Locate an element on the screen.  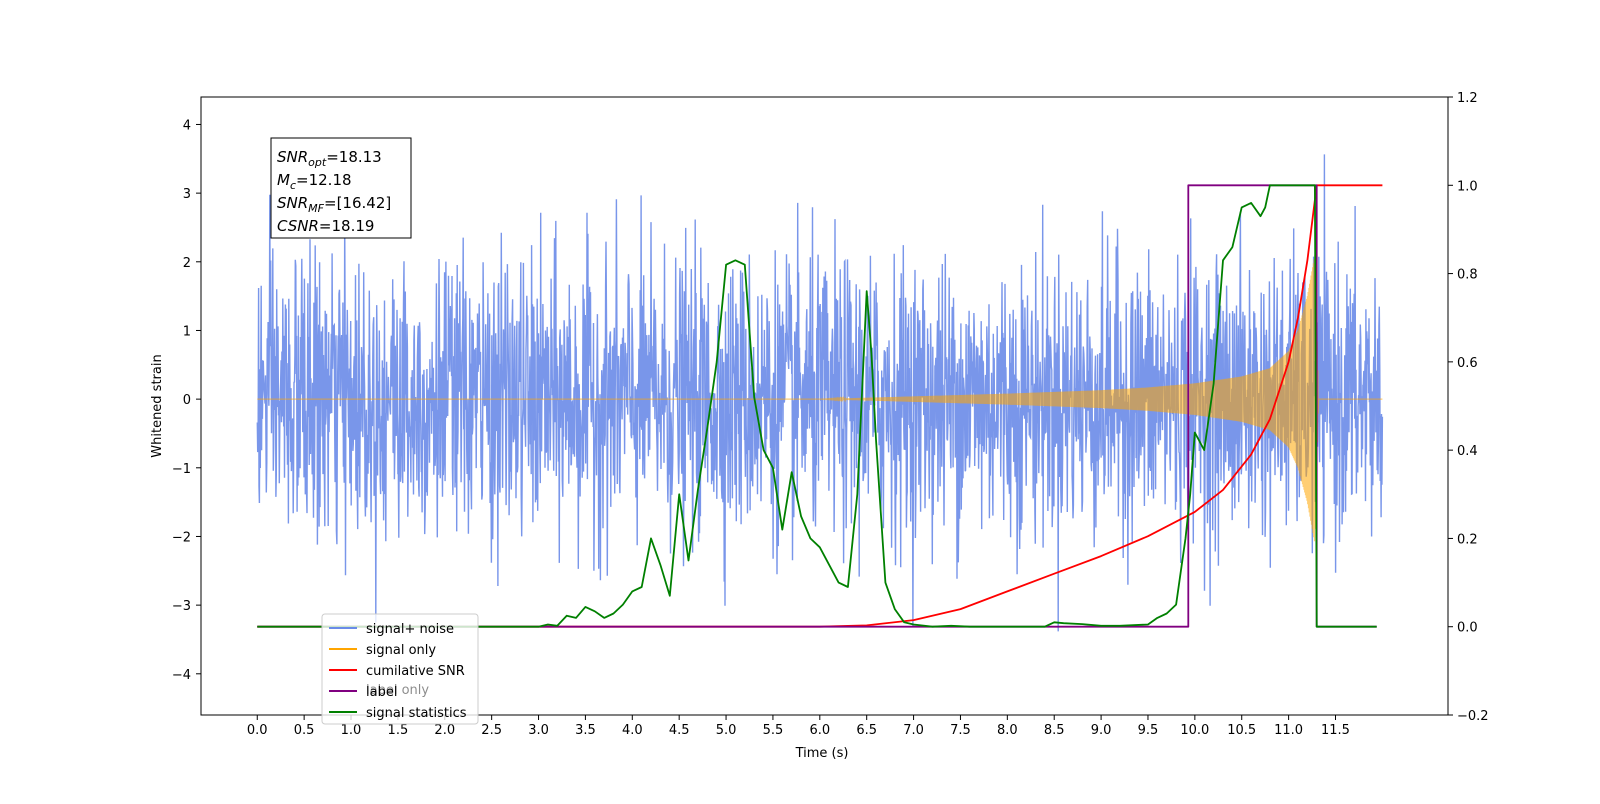
legend-label: signal+ noise is located at coordinates (410, 629).